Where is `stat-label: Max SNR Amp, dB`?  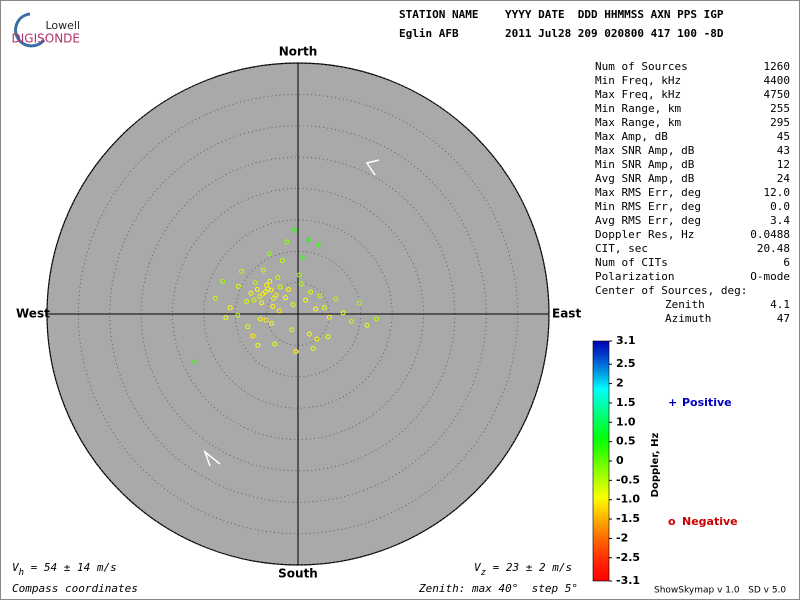 stat-label: Max SNR Amp, dB is located at coordinates (645, 150).